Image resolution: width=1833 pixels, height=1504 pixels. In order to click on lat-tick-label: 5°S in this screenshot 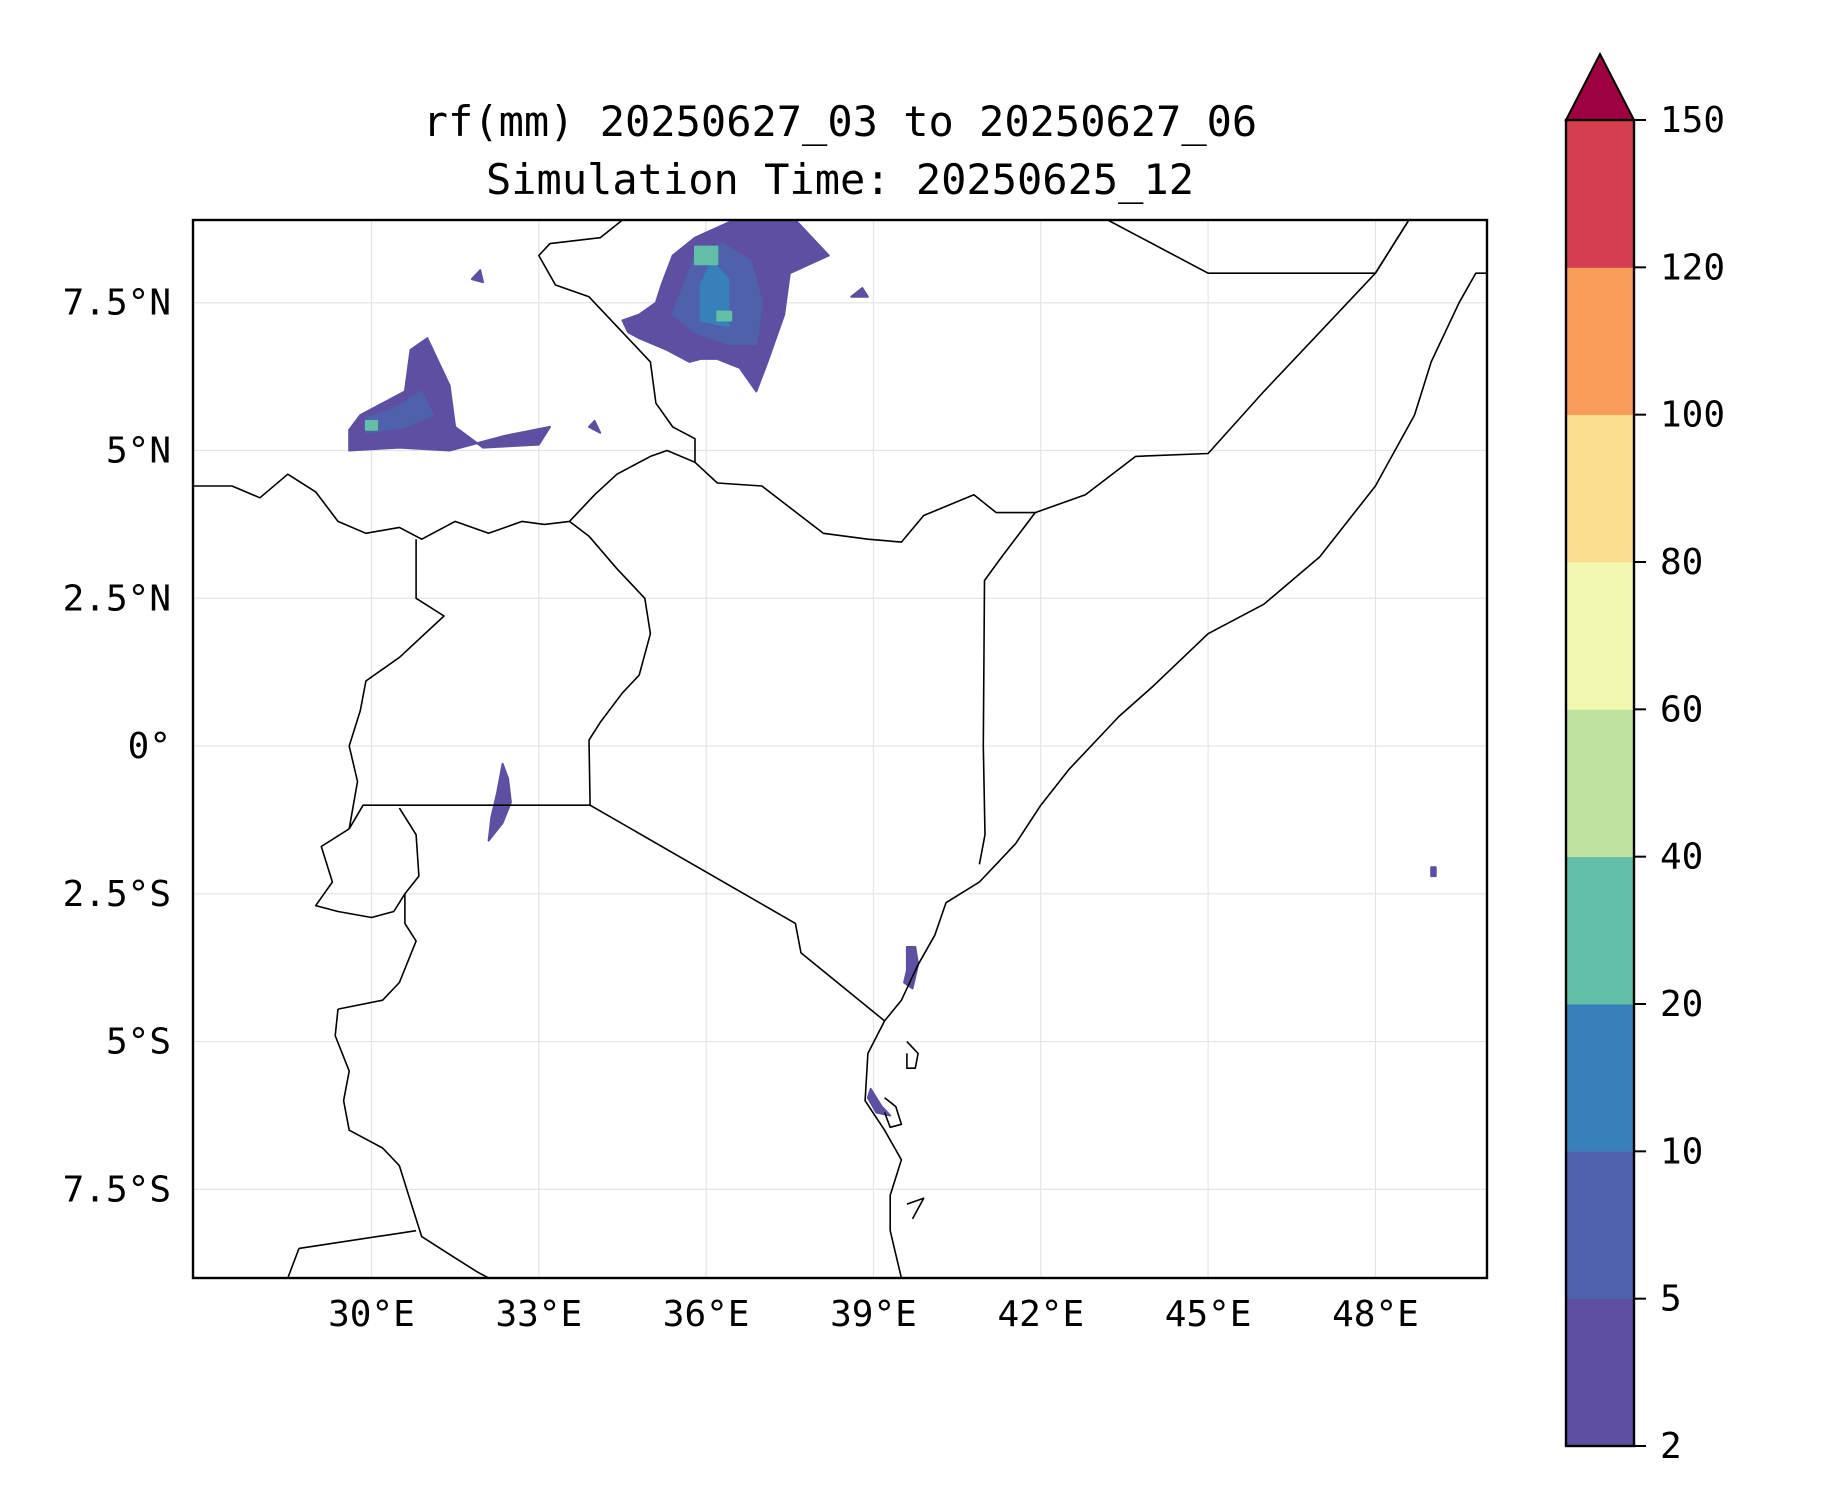, I will do `click(138, 1042)`.